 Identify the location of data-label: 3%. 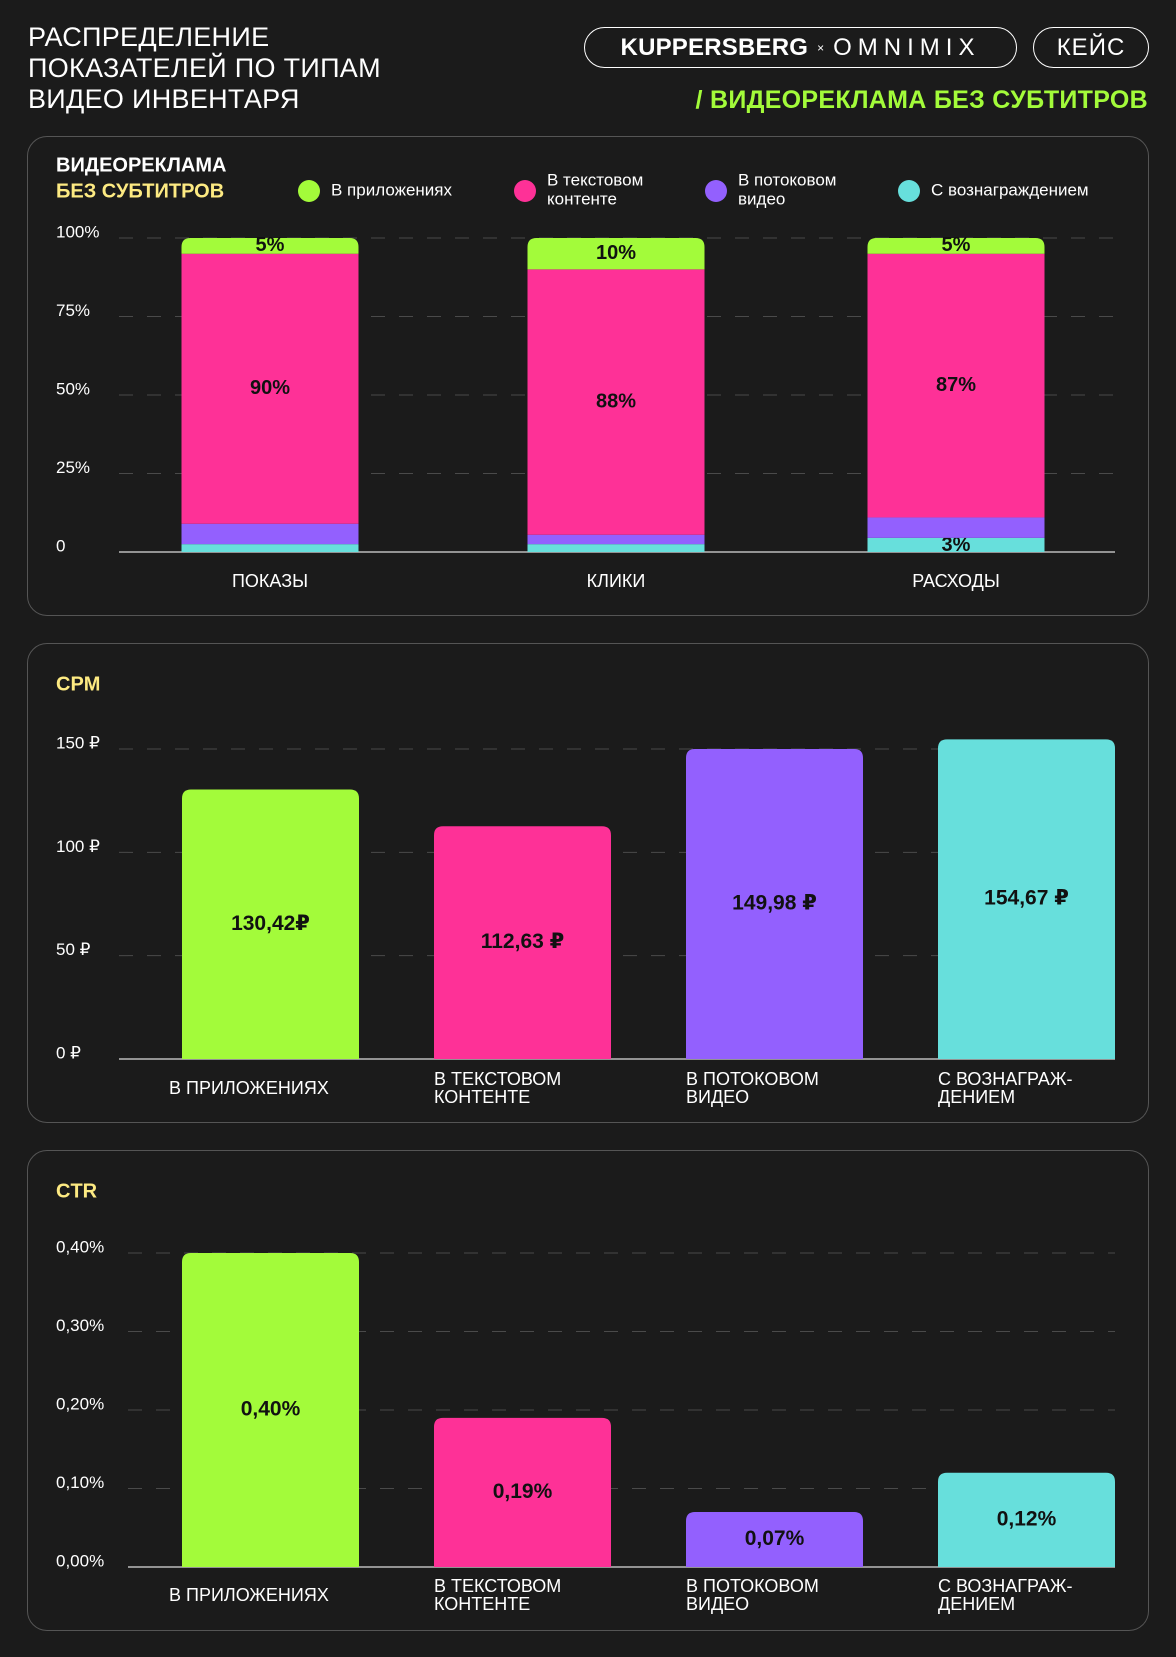
(956, 545).